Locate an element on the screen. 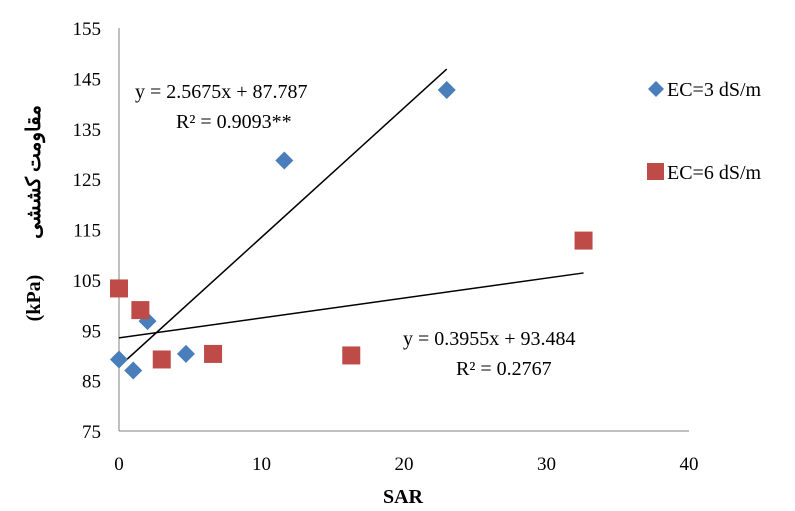 The width and height of the screenshot is (795, 511). y-axis-title: (kPa) مقاومت کششی is located at coordinates (34, 213).